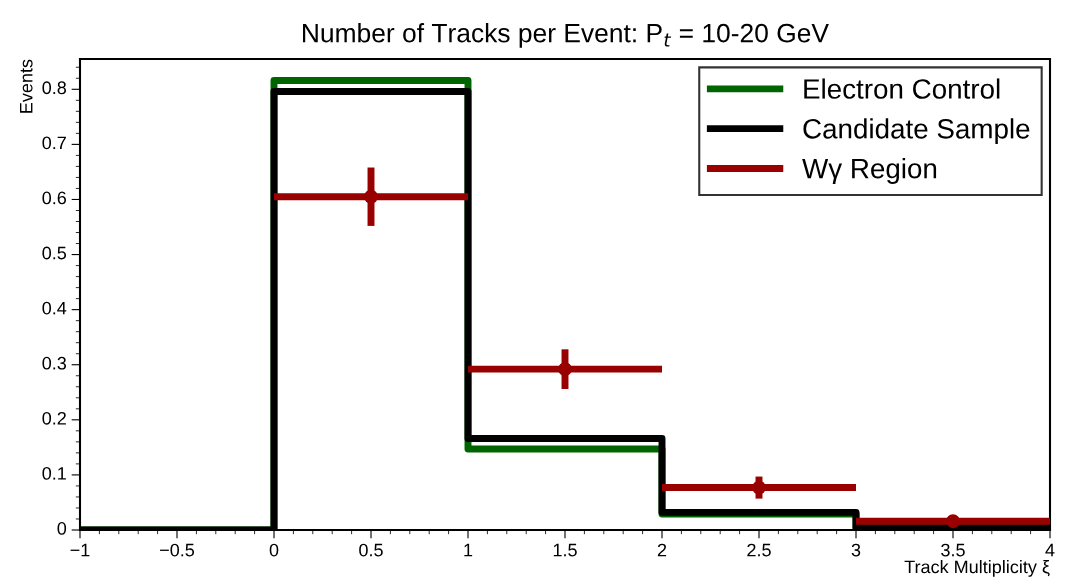  I want to click on x-tick-label: −0.5, so click(177, 550).